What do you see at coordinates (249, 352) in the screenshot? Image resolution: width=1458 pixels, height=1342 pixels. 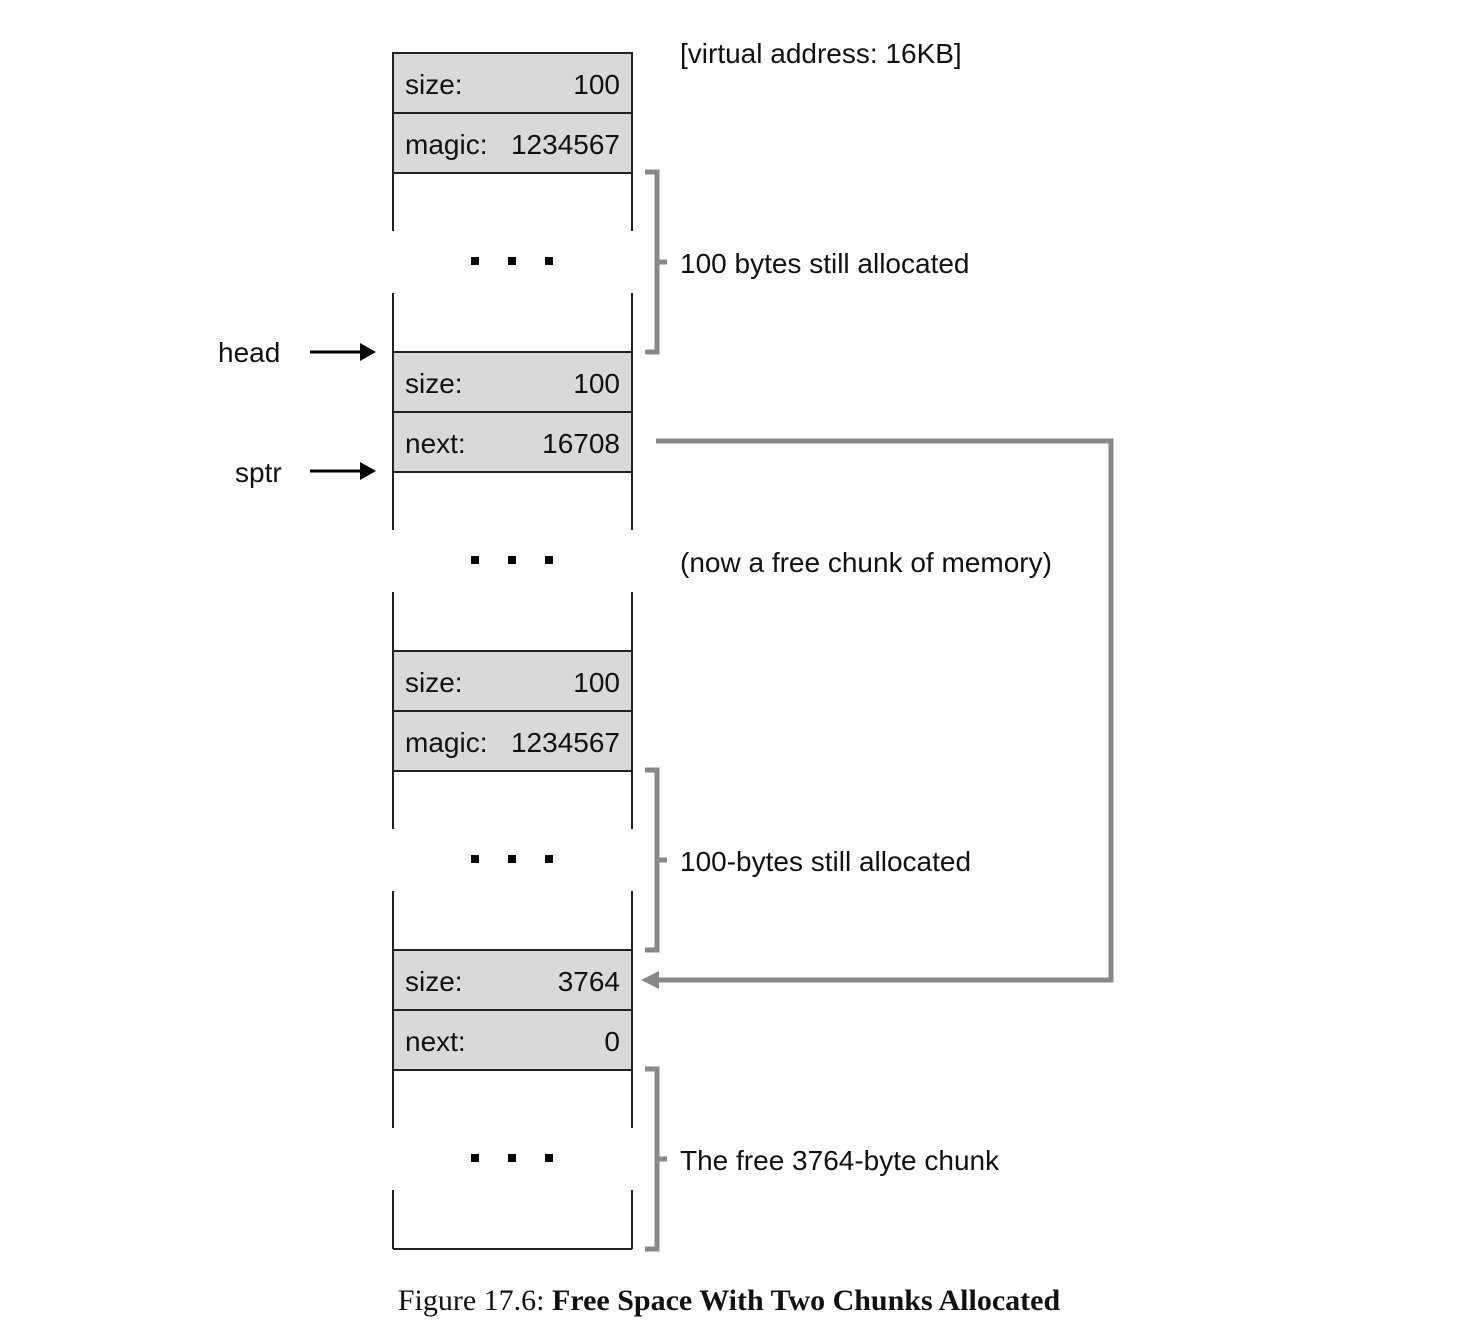 I see `head-label: head` at bounding box center [249, 352].